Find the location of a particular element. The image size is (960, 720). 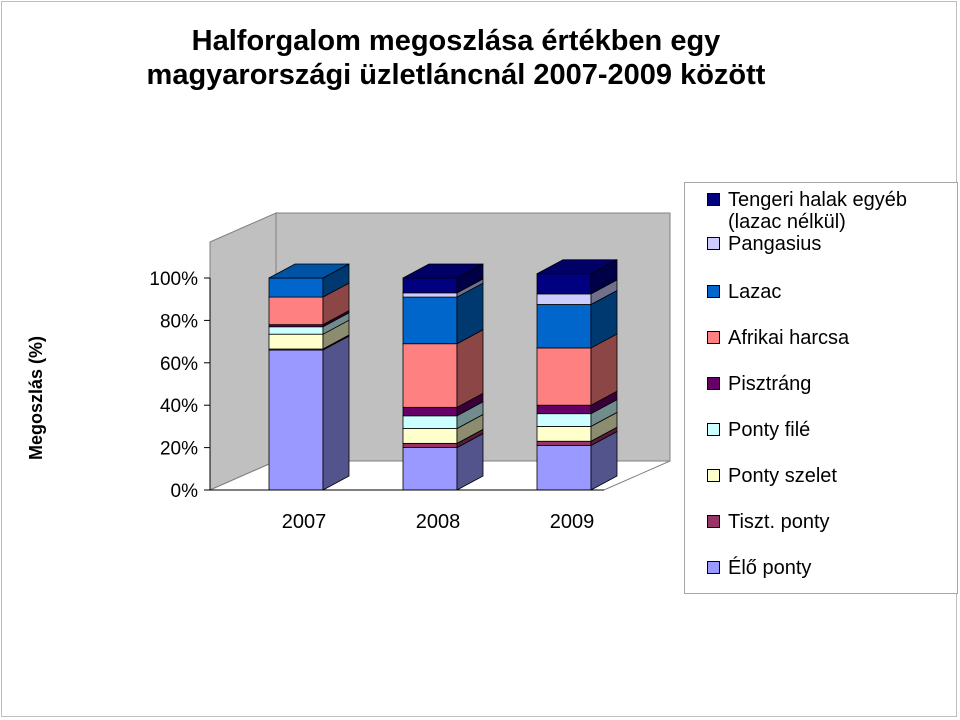

bar-segment-2007-s3 is located at coordinates (296, 330).